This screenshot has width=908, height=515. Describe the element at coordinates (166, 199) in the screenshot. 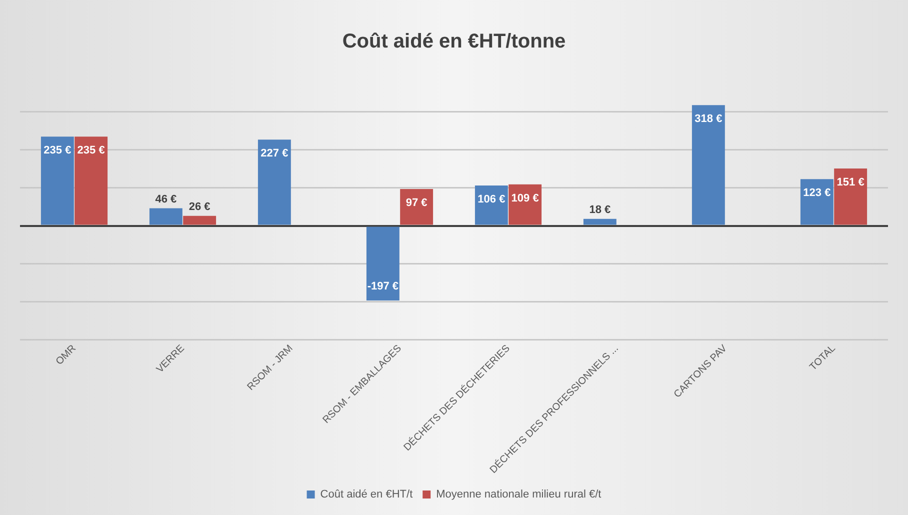

I see `data-label: 46 €` at that location.